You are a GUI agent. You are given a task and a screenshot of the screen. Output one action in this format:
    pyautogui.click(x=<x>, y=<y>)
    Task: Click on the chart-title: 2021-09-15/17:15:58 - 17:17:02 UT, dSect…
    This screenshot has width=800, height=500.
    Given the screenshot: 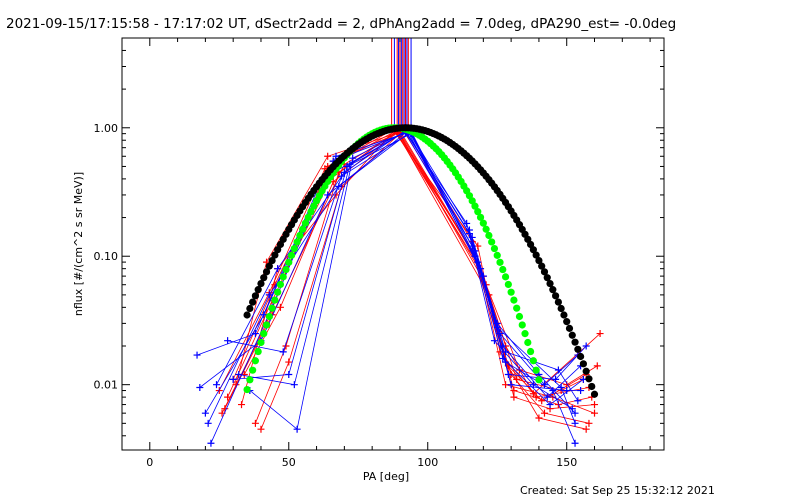 What is the action you would take?
    pyautogui.click(x=341, y=24)
    